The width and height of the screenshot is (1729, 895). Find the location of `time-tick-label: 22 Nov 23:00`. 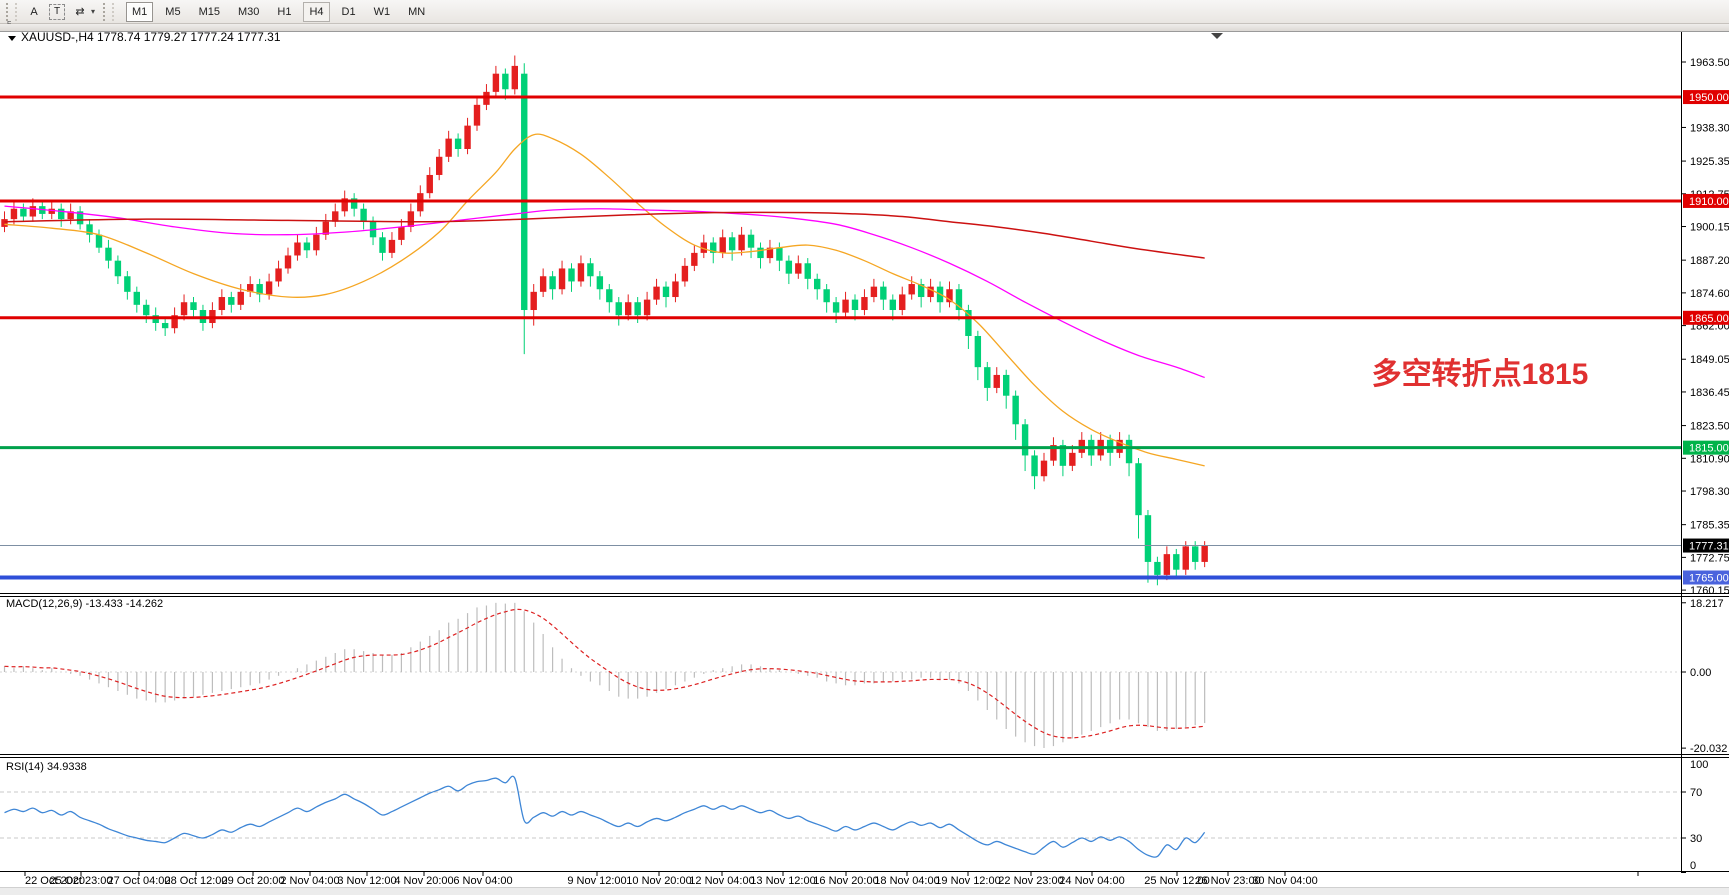

time-tick-label: 22 Nov 23:00 is located at coordinates (1030, 881).